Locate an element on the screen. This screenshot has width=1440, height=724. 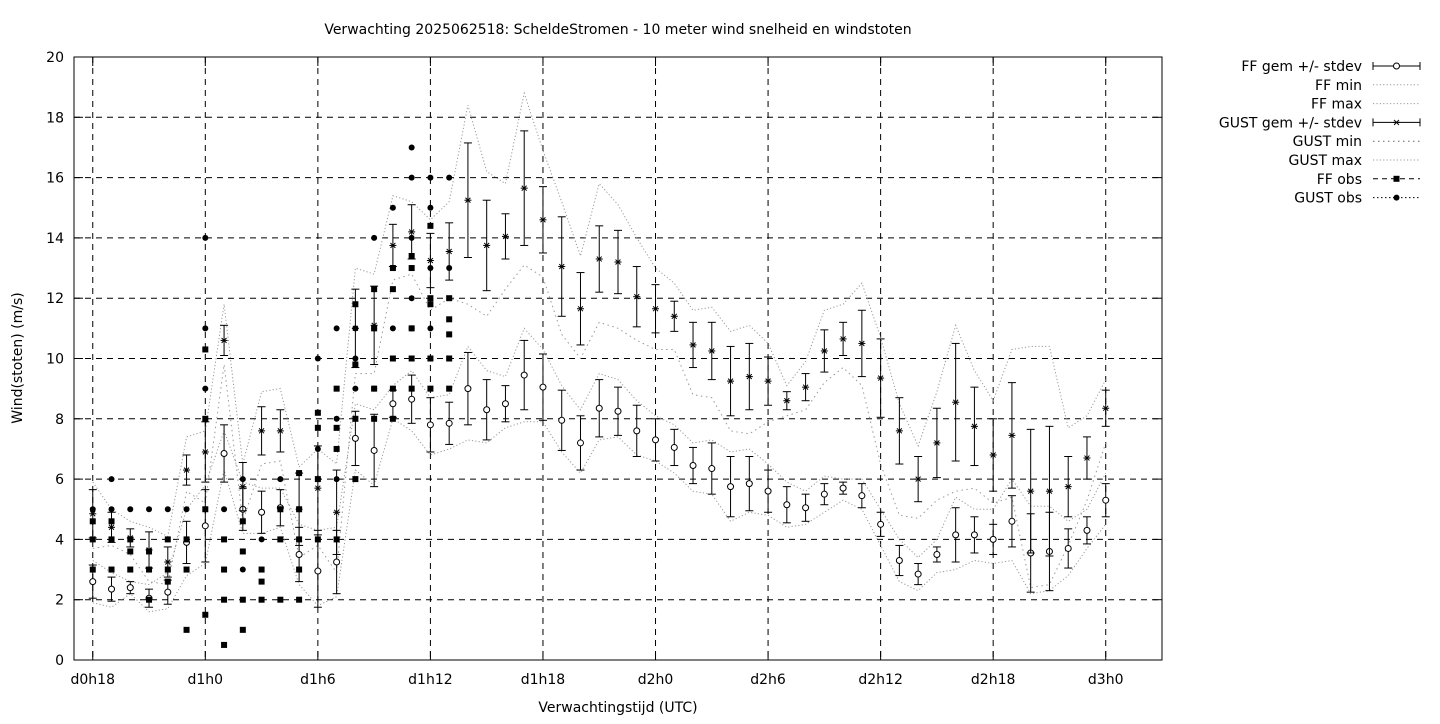
x-tick-label: d2h0 is located at coordinates (656, 680).